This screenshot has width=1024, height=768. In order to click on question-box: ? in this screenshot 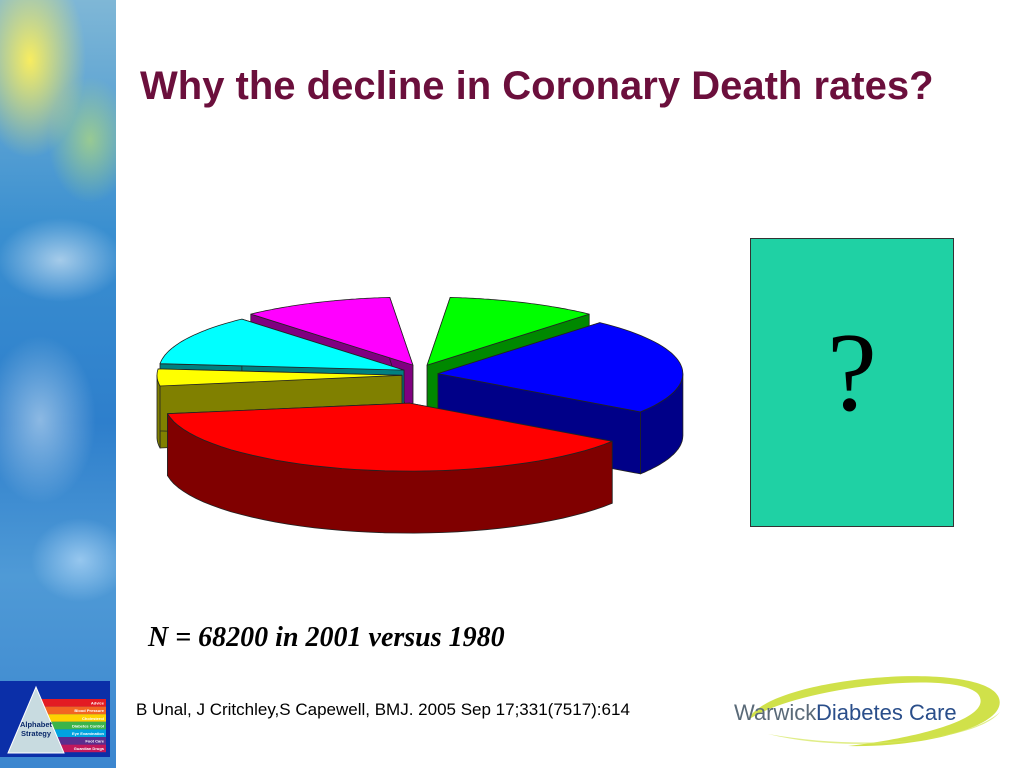, I will do `click(852, 382)`.